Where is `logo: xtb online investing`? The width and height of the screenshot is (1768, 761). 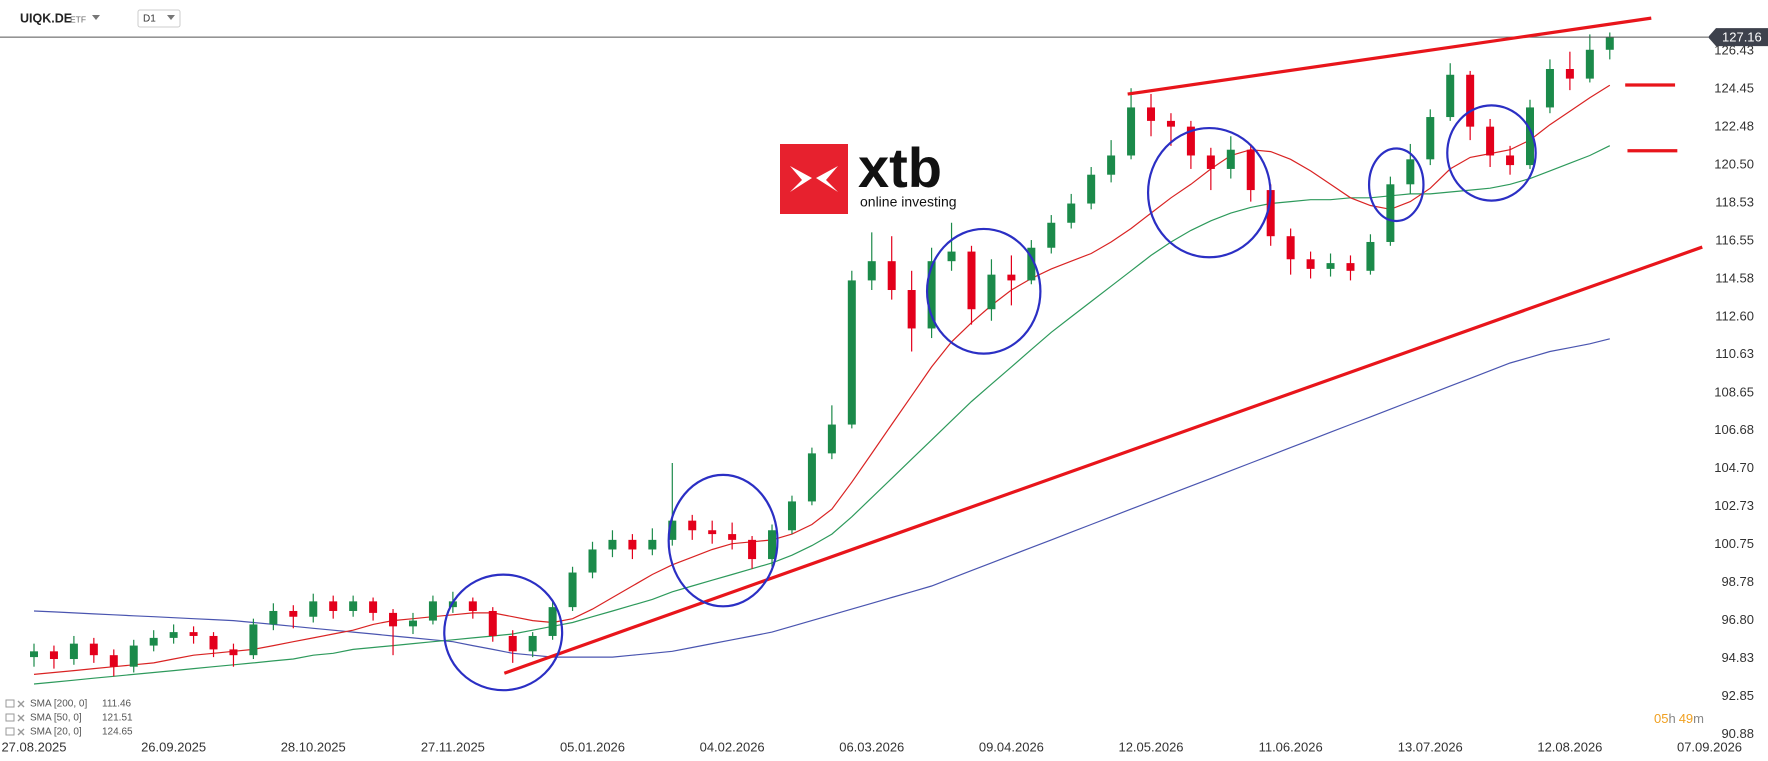 logo: xtb online investing is located at coordinates (868, 175).